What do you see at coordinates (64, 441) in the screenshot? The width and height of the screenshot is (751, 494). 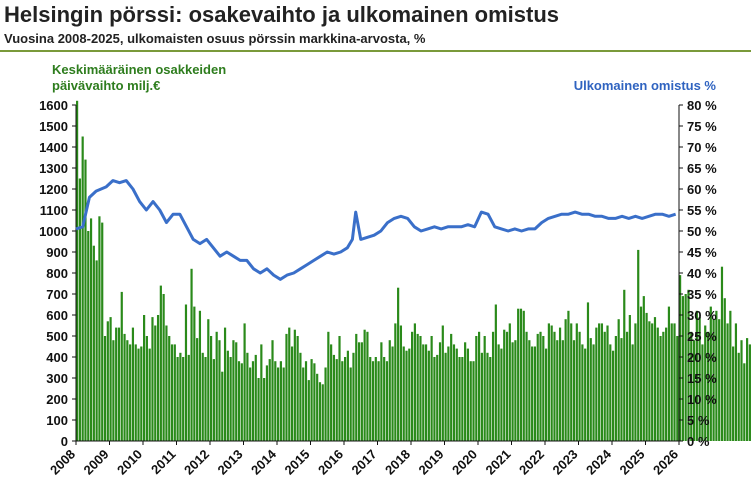 I see `left-tick-label: 0` at bounding box center [64, 441].